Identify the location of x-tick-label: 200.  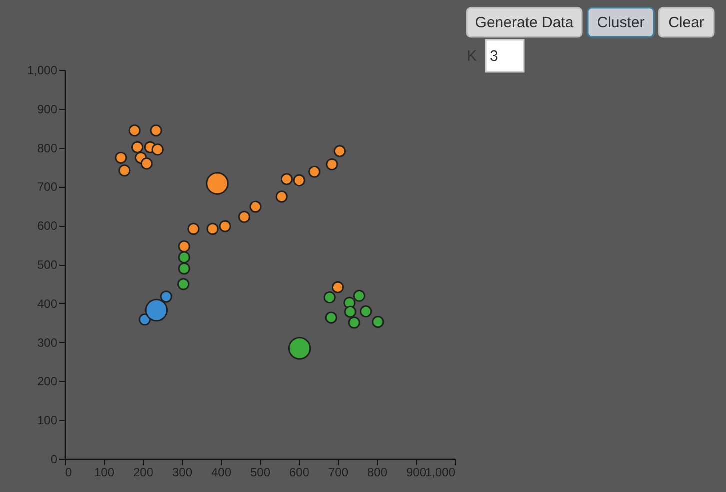
(143, 473).